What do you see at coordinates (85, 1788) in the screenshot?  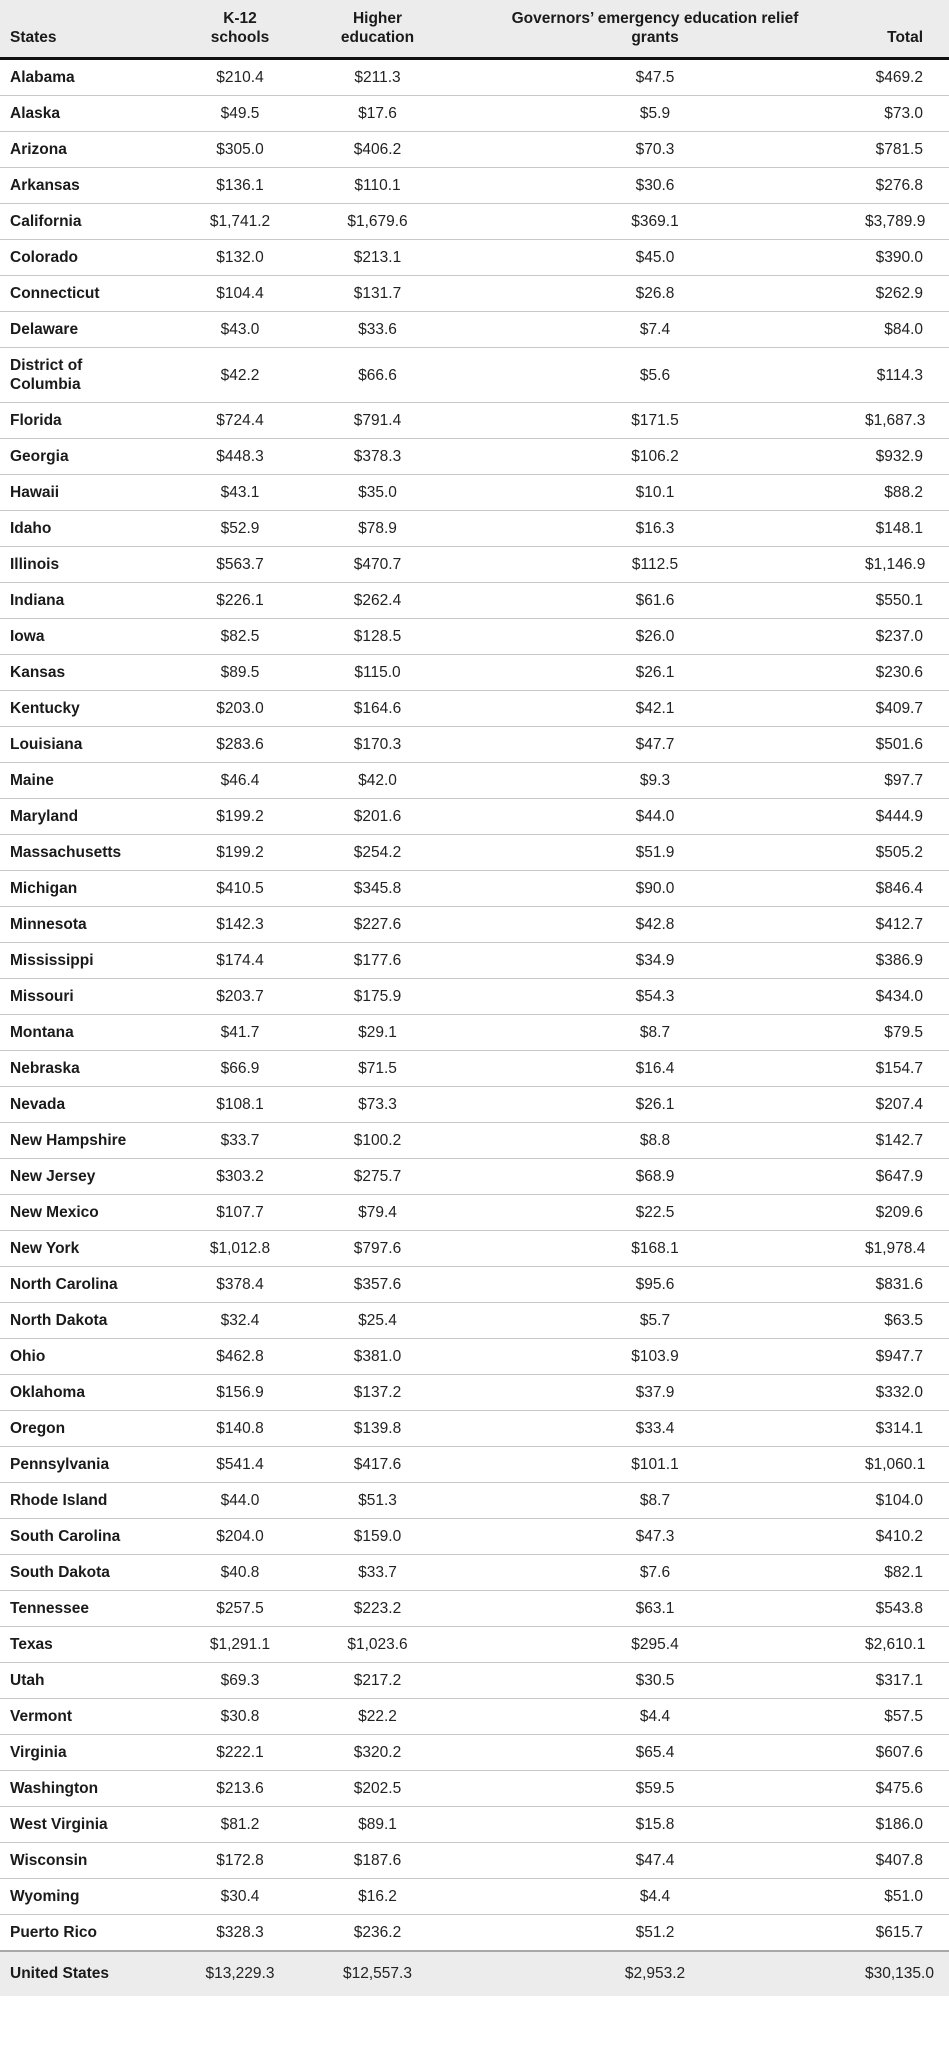 I see `state-name-cell: Washington` at bounding box center [85, 1788].